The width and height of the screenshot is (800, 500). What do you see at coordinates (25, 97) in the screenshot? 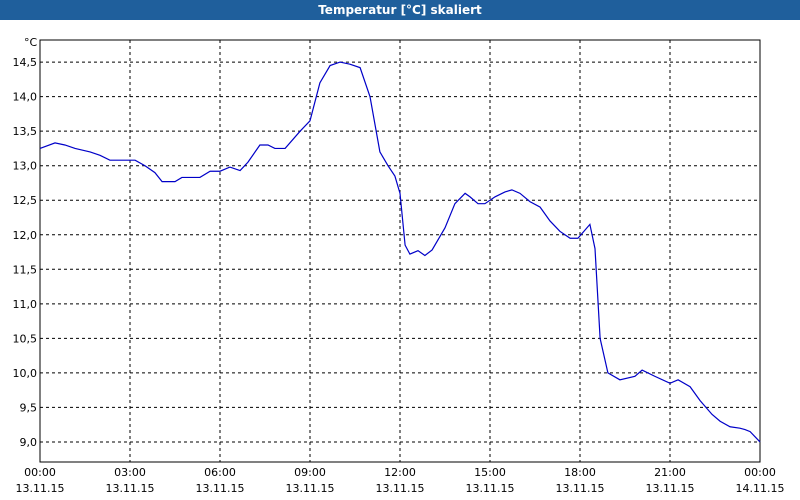
I see `y-tick-label: 14,0` at bounding box center [25, 97].